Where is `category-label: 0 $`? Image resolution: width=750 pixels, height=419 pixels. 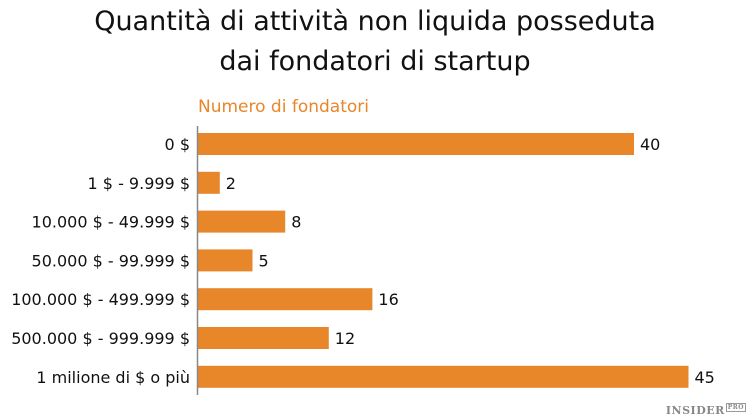 category-label: 0 $ is located at coordinates (177, 144).